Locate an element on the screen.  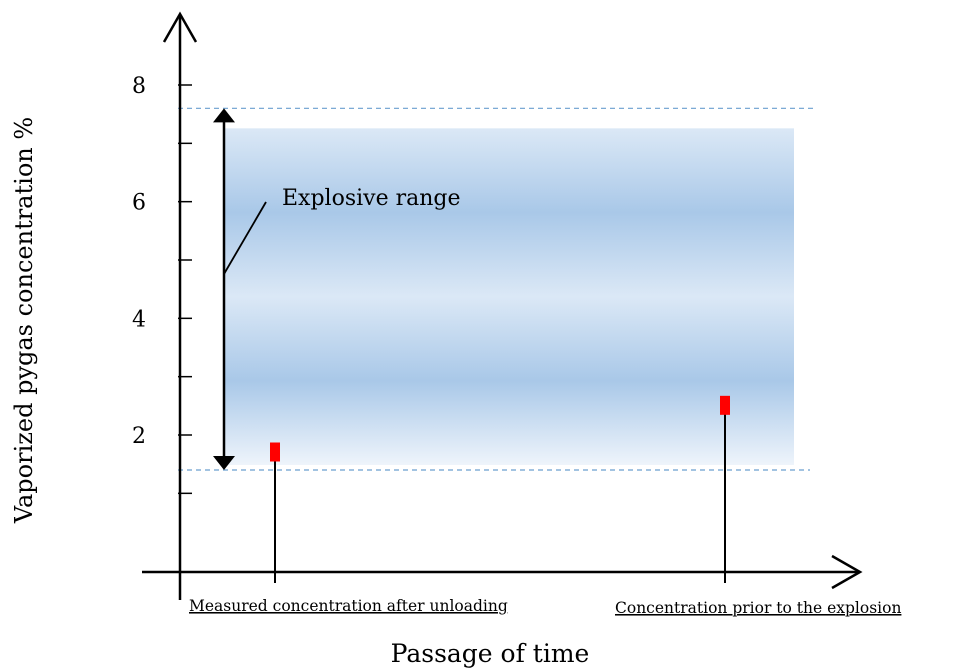
x-axis-arrow is located at coordinates (847, 572).